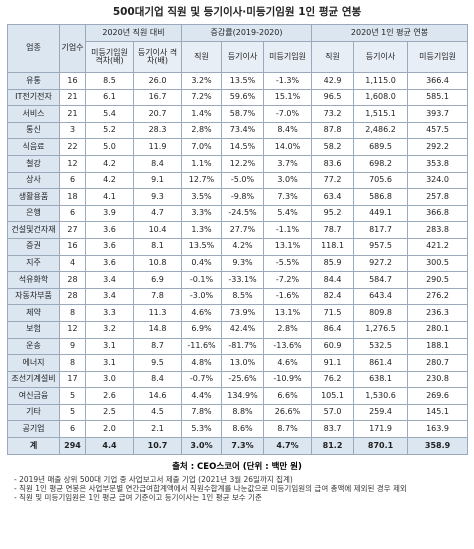 The width and height of the screenshot is (474, 549). Describe the element at coordinates (242, 114) in the screenshot. I see `cell: 58.7%` at that location.